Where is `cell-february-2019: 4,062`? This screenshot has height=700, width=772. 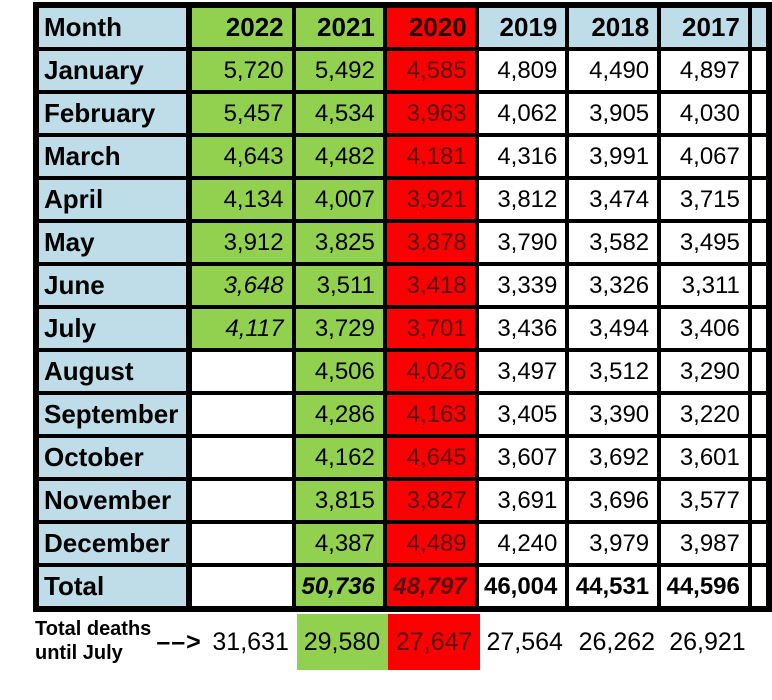 cell-february-2019: 4,062 is located at coordinates (522, 113).